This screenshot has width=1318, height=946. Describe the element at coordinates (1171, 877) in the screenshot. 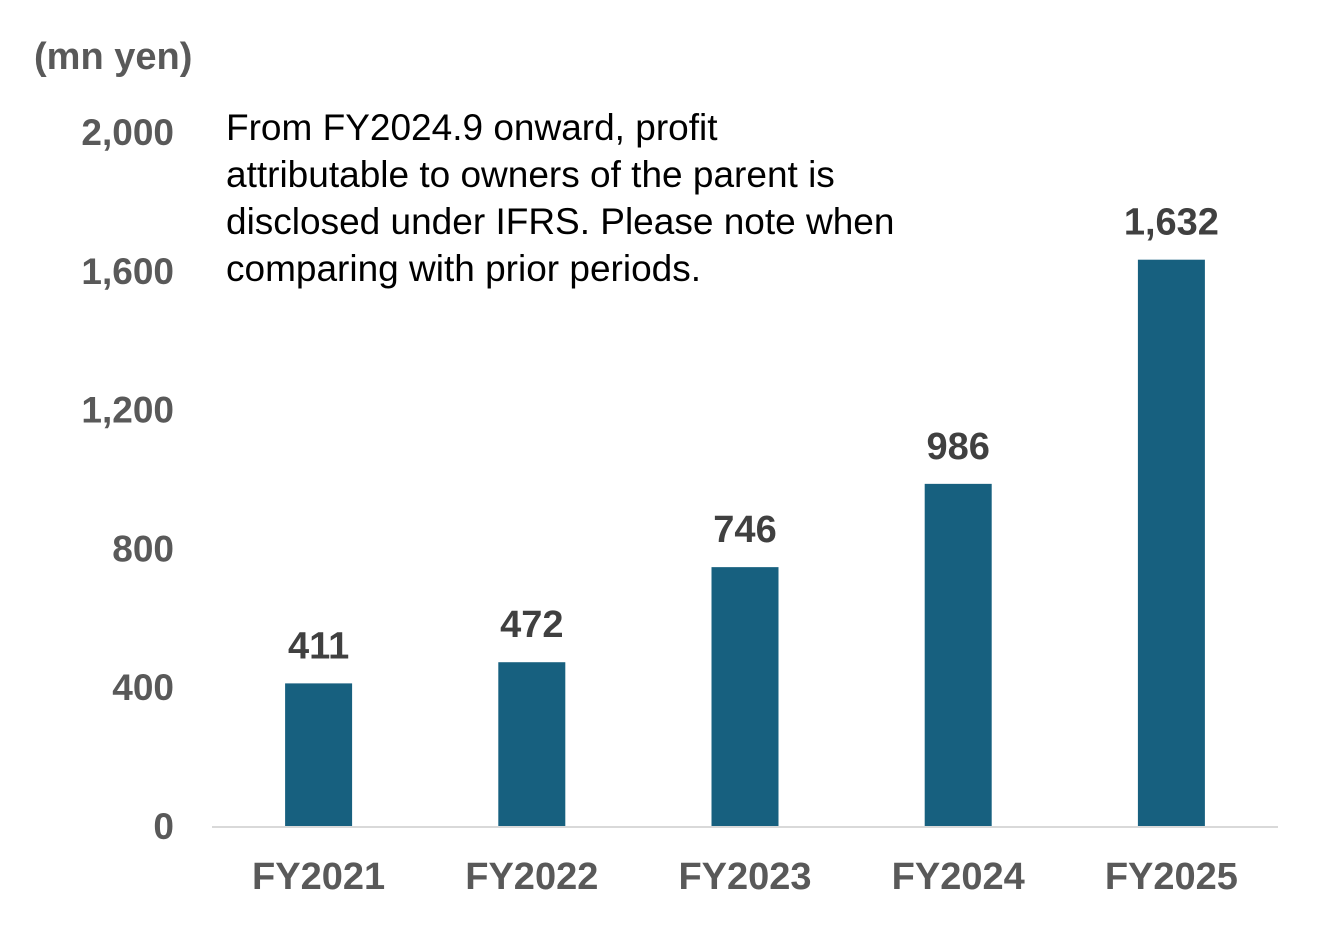

I see `x-tick-label: FY2025` at that location.